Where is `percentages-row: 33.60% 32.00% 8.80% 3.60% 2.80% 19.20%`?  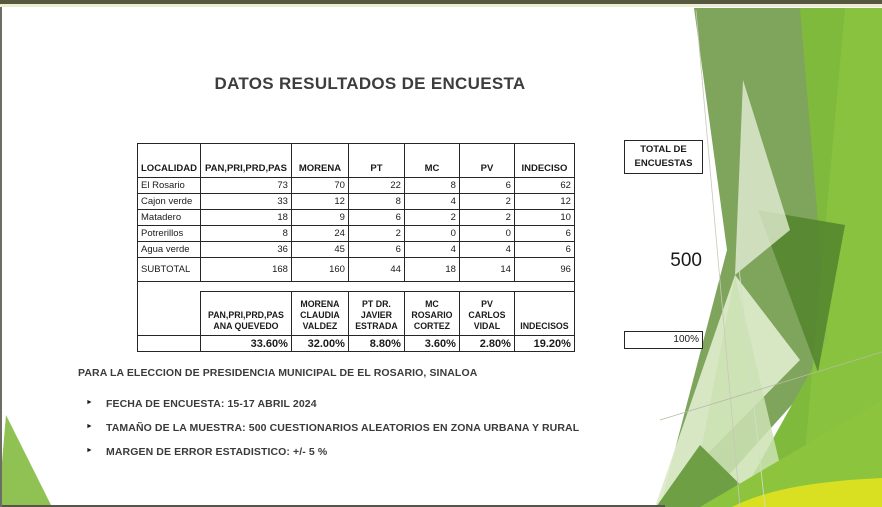 percentages-row: 33.60% 32.00% 8.80% 3.60% 2.80% 19.20% is located at coordinates (356, 343).